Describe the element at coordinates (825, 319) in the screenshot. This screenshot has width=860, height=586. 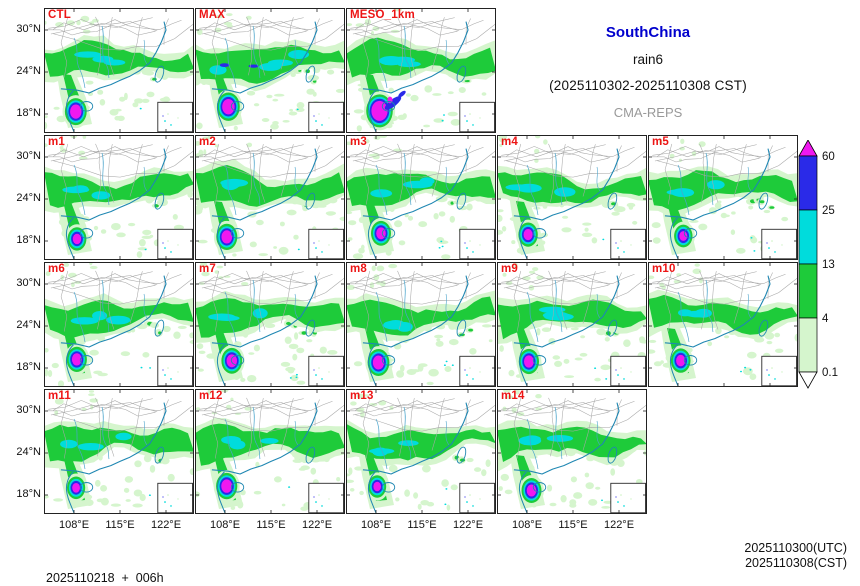
I see `colorbar-tick-4: 4` at that location.